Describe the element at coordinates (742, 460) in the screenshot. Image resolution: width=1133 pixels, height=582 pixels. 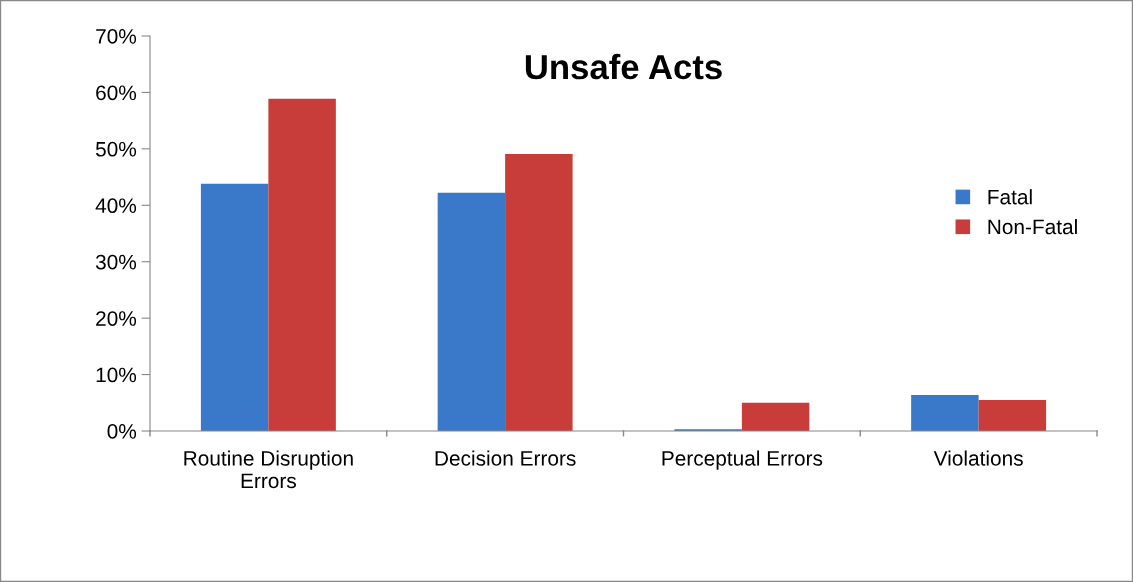
I see `x-tick-label: Perceptual Errors` at that location.